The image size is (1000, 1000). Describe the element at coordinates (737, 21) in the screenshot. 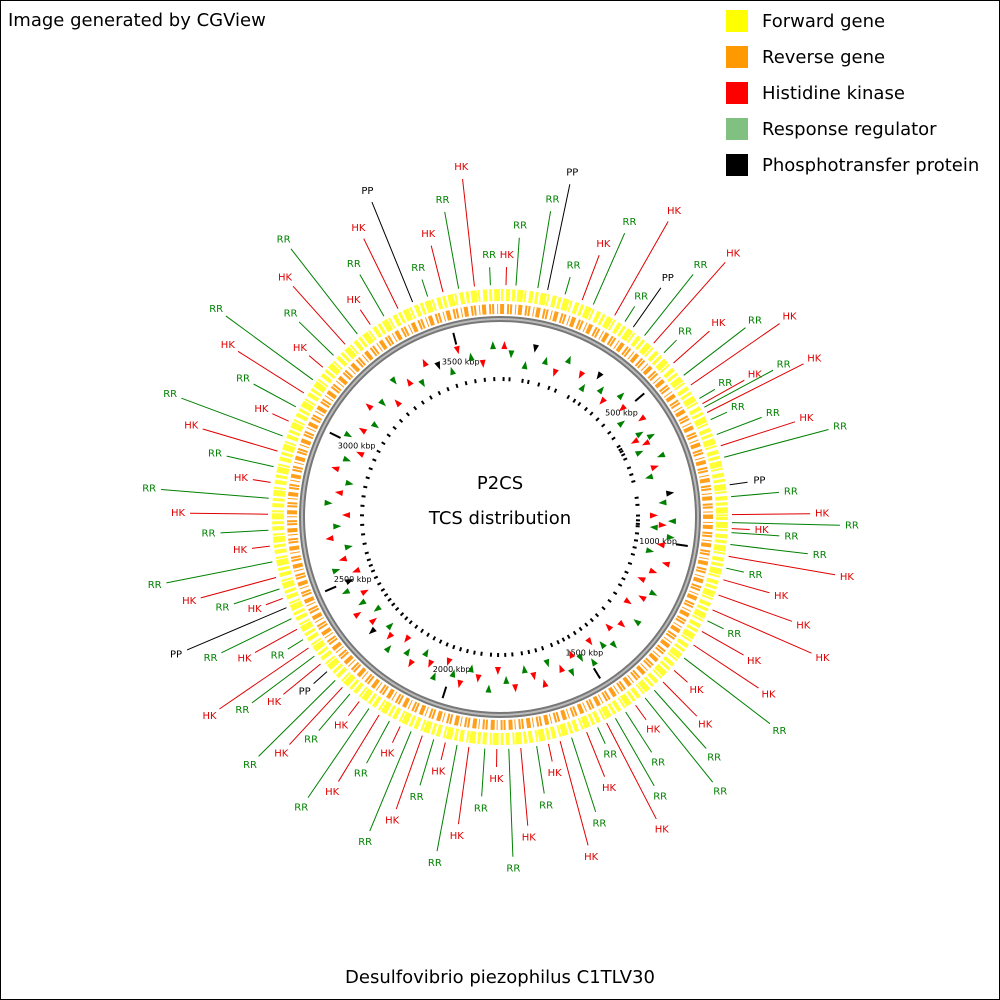

I see `legend-swatch` at that location.